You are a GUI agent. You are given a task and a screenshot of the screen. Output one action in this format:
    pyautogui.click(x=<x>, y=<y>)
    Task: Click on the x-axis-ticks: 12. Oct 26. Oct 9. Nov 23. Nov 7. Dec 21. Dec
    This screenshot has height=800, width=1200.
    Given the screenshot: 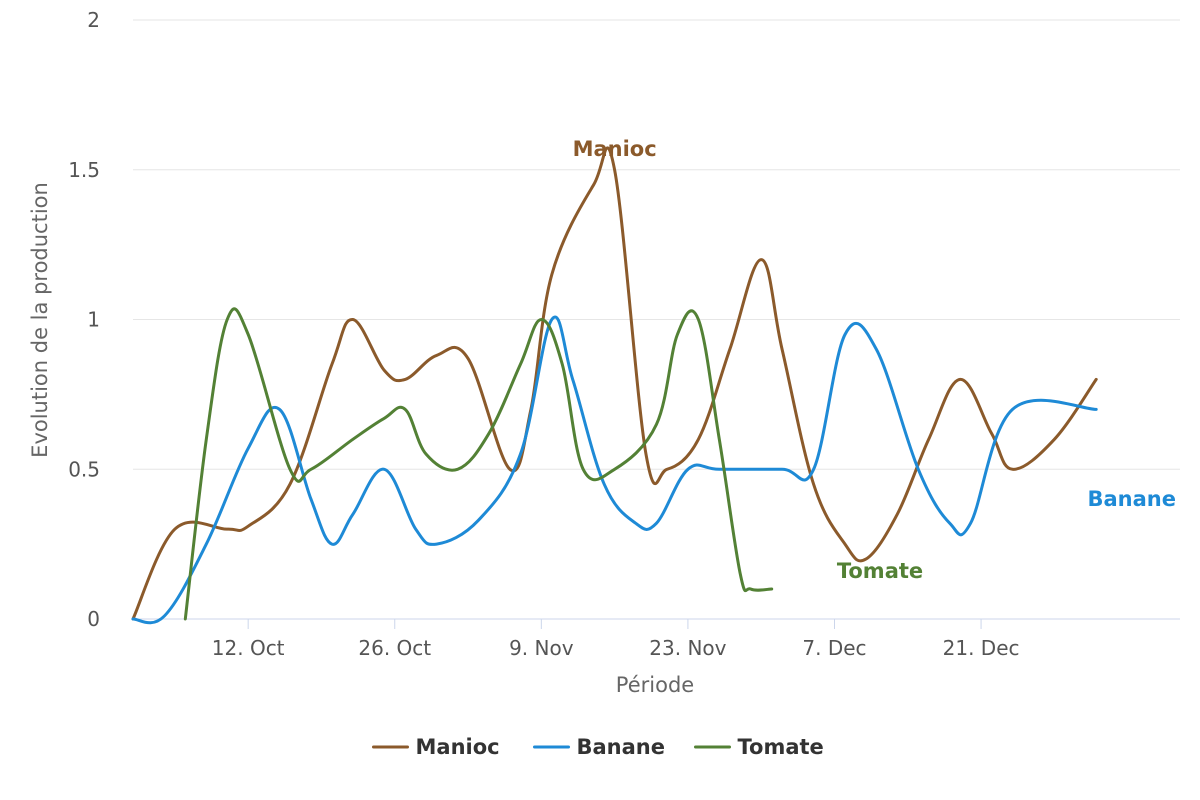 What is the action you would take?
    pyautogui.click(x=616, y=639)
    